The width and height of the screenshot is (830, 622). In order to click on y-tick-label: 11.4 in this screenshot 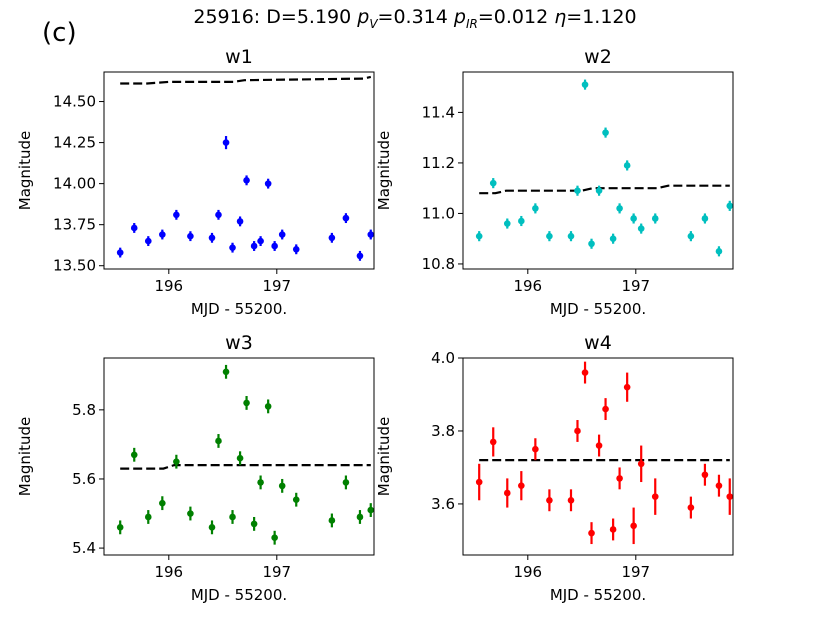, I will do `click(438, 112)`.